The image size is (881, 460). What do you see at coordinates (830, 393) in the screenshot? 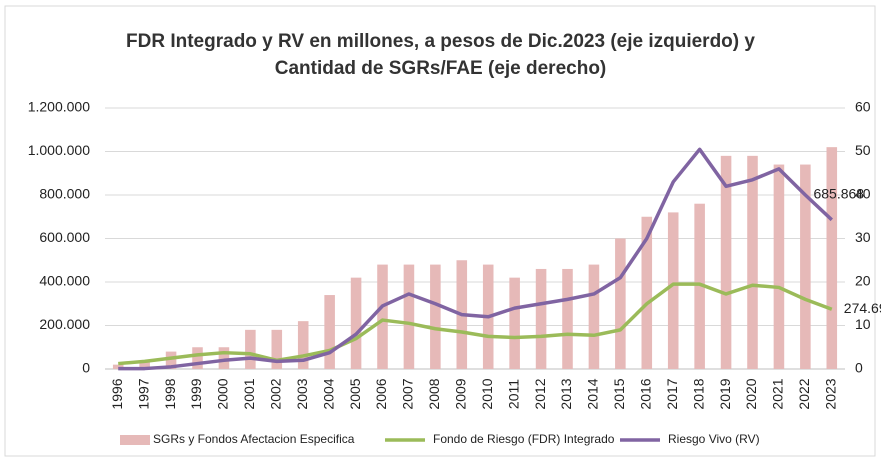
I see `x-tick-label: 2023` at bounding box center [830, 393].